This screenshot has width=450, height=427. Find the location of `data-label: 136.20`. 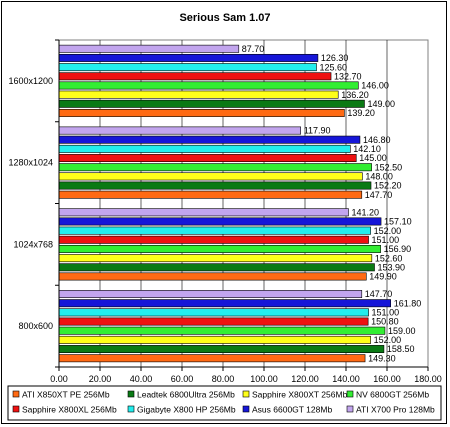

data-label: 136.20 is located at coordinates (355, 95).